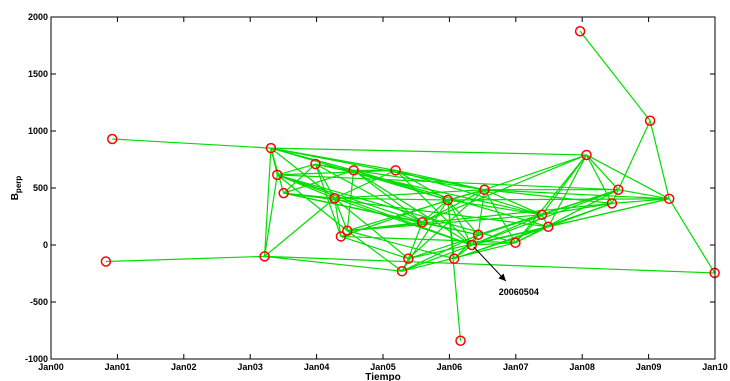  Describe the element at coordinates (40, 188) in the screenshot. I see `y-tick-label: 500` at that location.